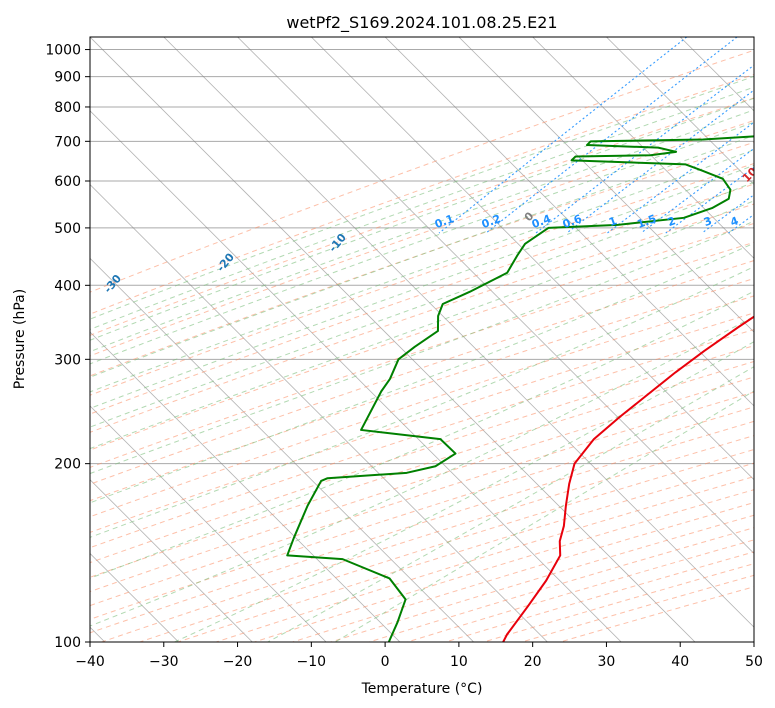 This screenshot has height=708, width=775. What do you see at coordinates (238, 662) in the screenshot?
I see `x-tick-label: −20` at bounding box center [238, 662].